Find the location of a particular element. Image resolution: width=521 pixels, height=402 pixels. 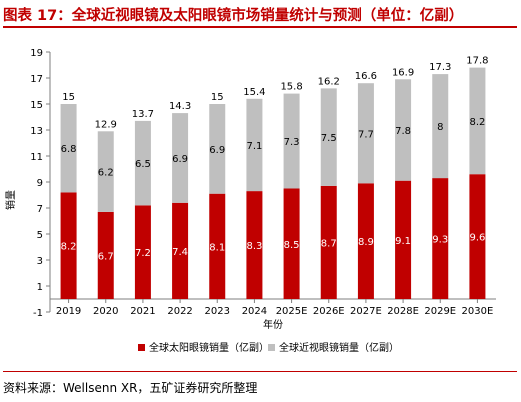

data-label-sunglasses: 9.3 is located at coordinates (440, 240).